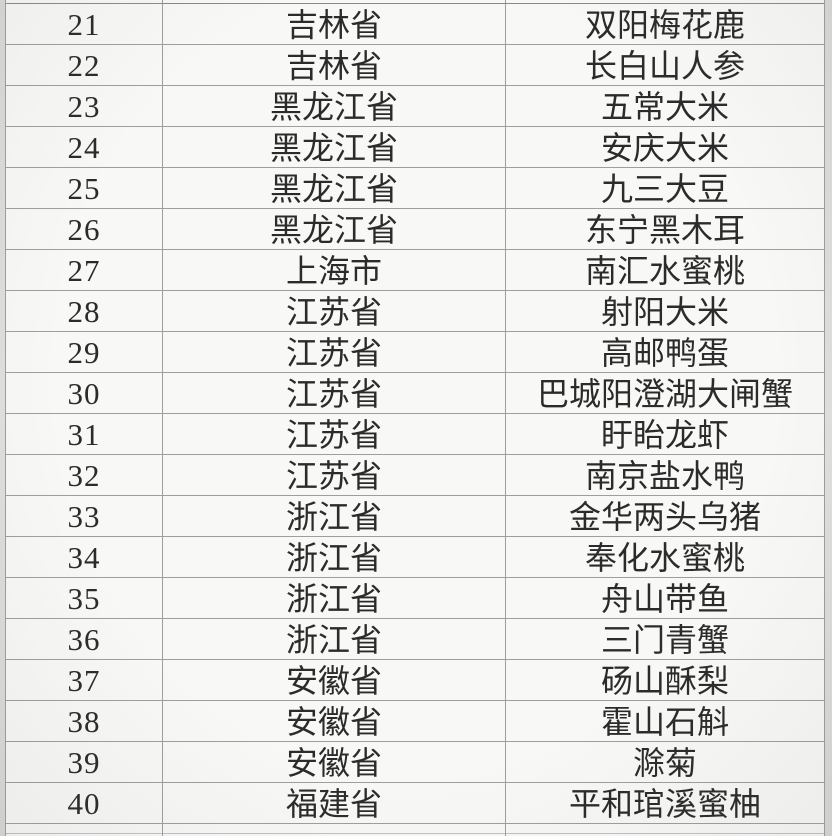 The width and height of the screenshot is (832, 836). Describe the element at coordinates (664, 557) in the screenshot. I see `product-cell: 奉化水蜜桃` at that location.